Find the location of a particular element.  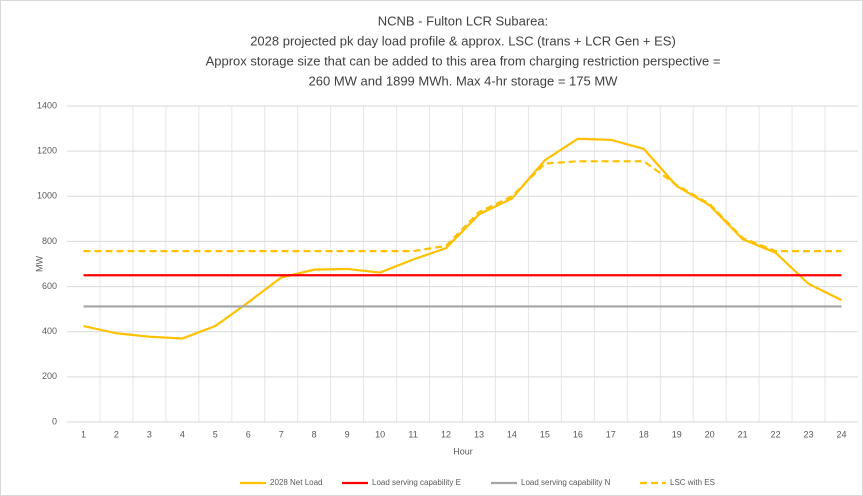

legend-label: Load serving capability E is located at coordinates (416, 482).